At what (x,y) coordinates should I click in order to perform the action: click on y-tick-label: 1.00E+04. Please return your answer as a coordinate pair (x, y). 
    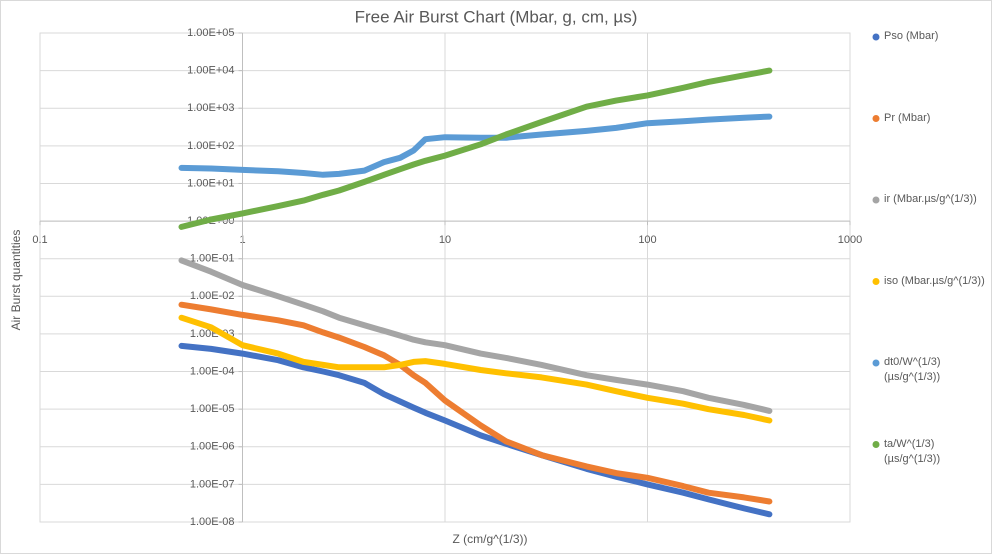
    Looking at the image, I should click on (210, 71).